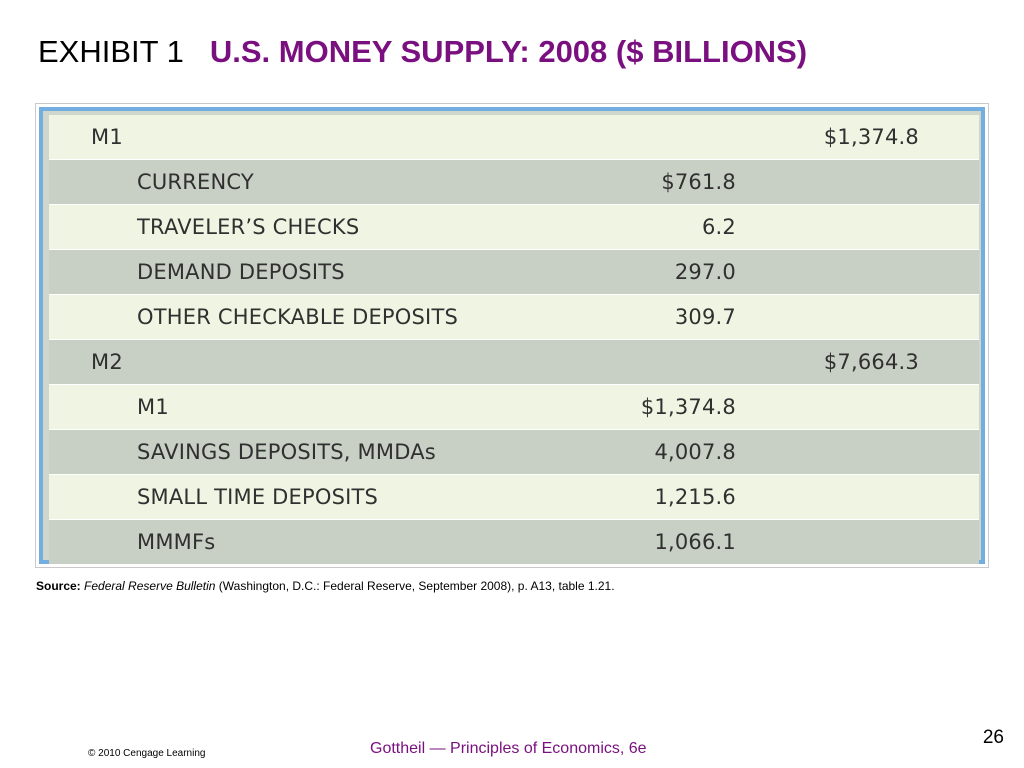 This screenshot has width=1024, height=768. Describe the element at coordinates (147, 753) in the screenshot. I see `copyright-notice: © 2010 Cengage Learning` at that location.